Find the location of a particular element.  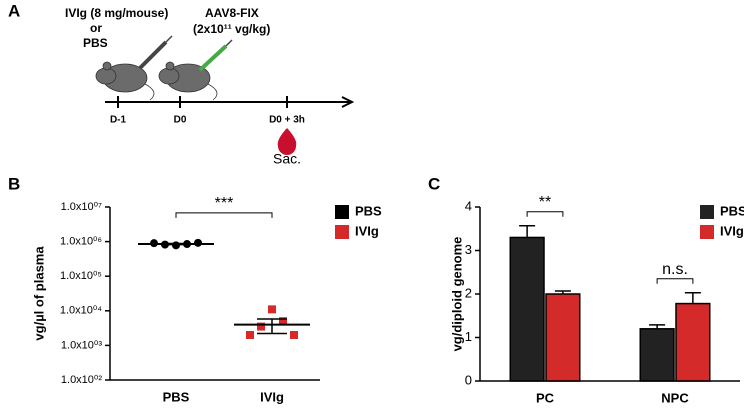

endpoint: Sac. is located at coordinates (287, 159).